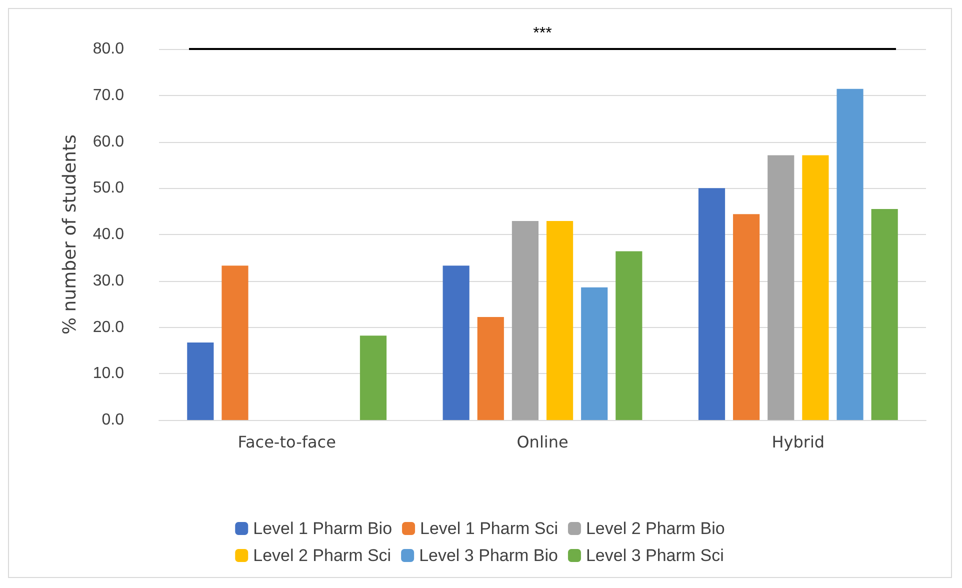  What do you see at coordinates (488, 555) in the screenshot?
I see `legend-label: Level 3 Pharm Bio` at bounding box center [488, 555].